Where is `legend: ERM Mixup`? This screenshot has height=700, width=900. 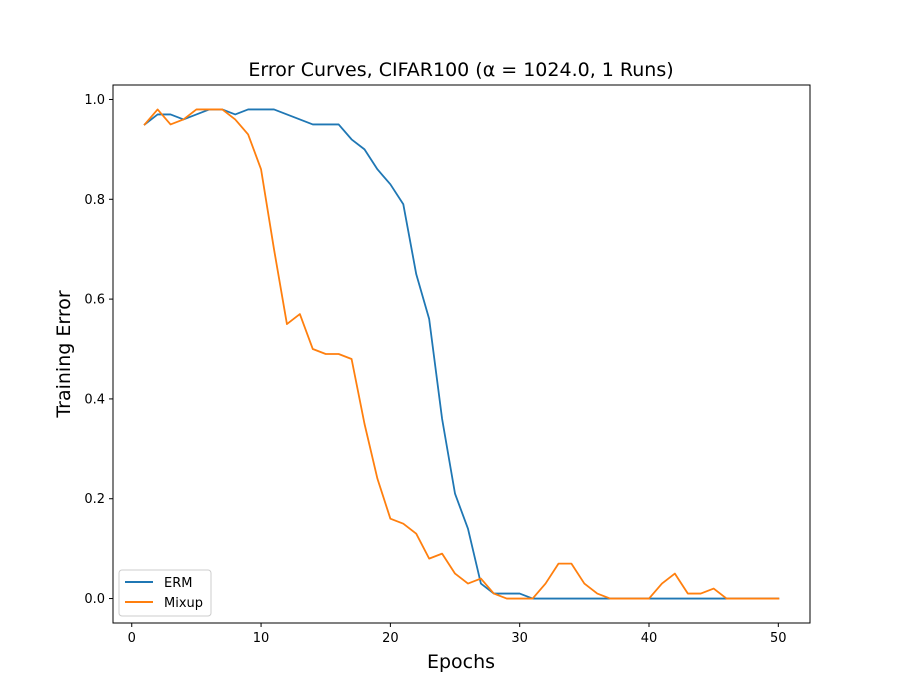
legend: ERM Mixup is located at coordinates (165, 593).